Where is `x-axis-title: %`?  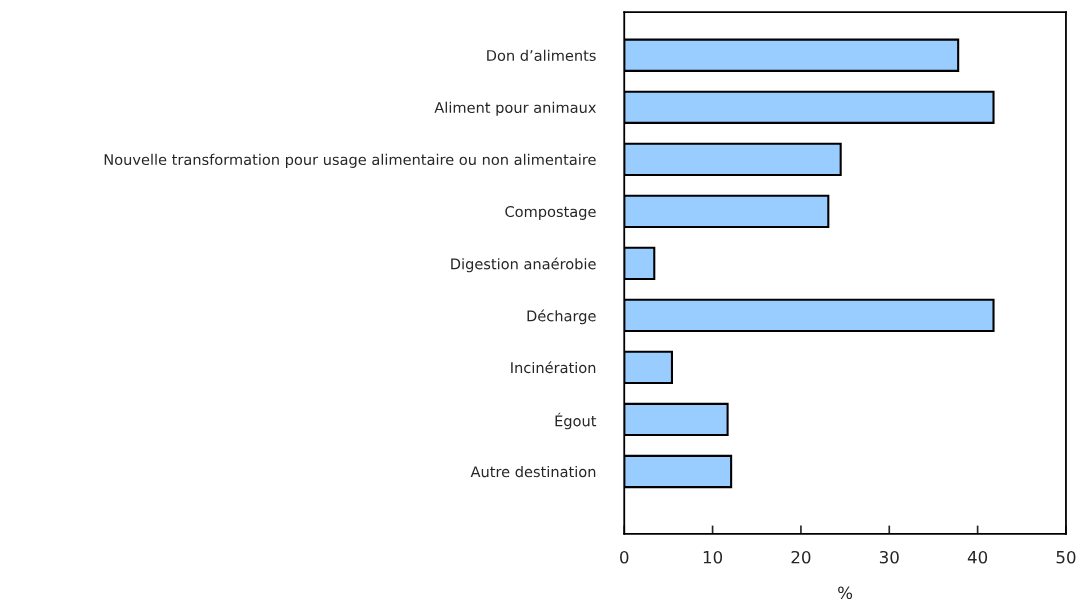 x-axis-title: % is located at coordinates (845, 593).